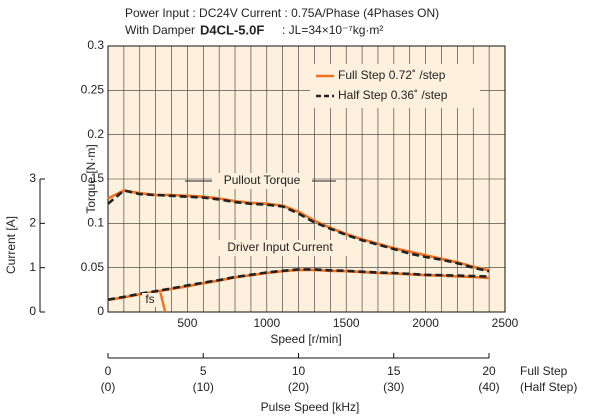 This screenshot has width=589, height=418. What do you see at coordinates (93, 90) in the screenshot?
I see `y-tick-label: 0.25` at bounding box center [93, 90].